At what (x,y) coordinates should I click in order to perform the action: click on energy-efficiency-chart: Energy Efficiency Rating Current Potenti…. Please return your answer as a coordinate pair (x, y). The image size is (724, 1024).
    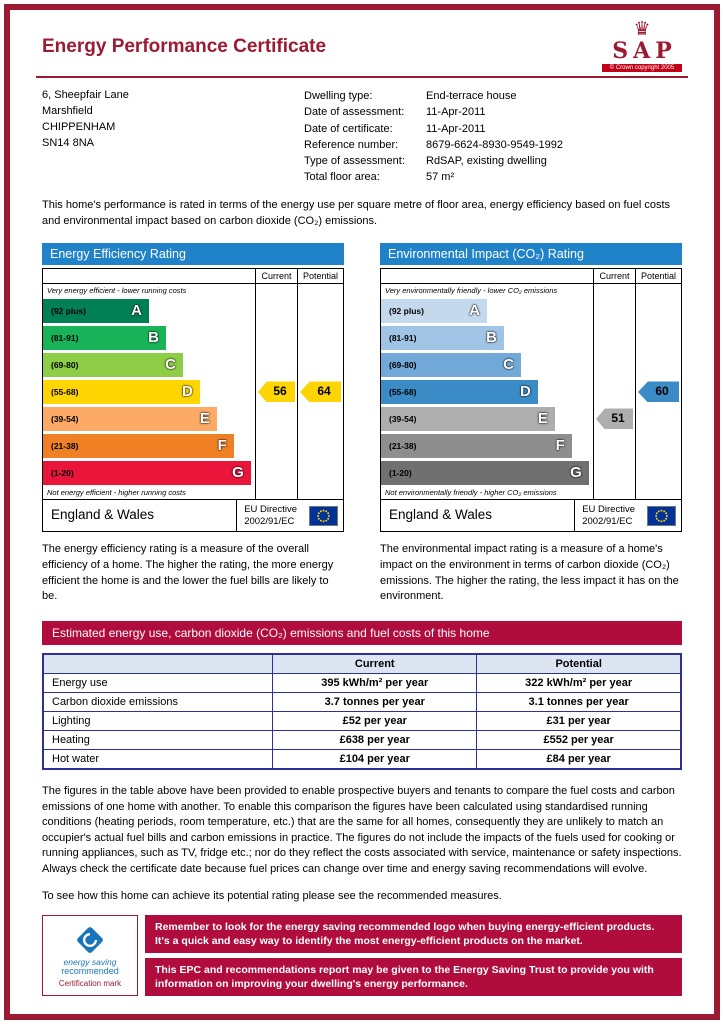
    Looking at the image, I should click on (193, 388).